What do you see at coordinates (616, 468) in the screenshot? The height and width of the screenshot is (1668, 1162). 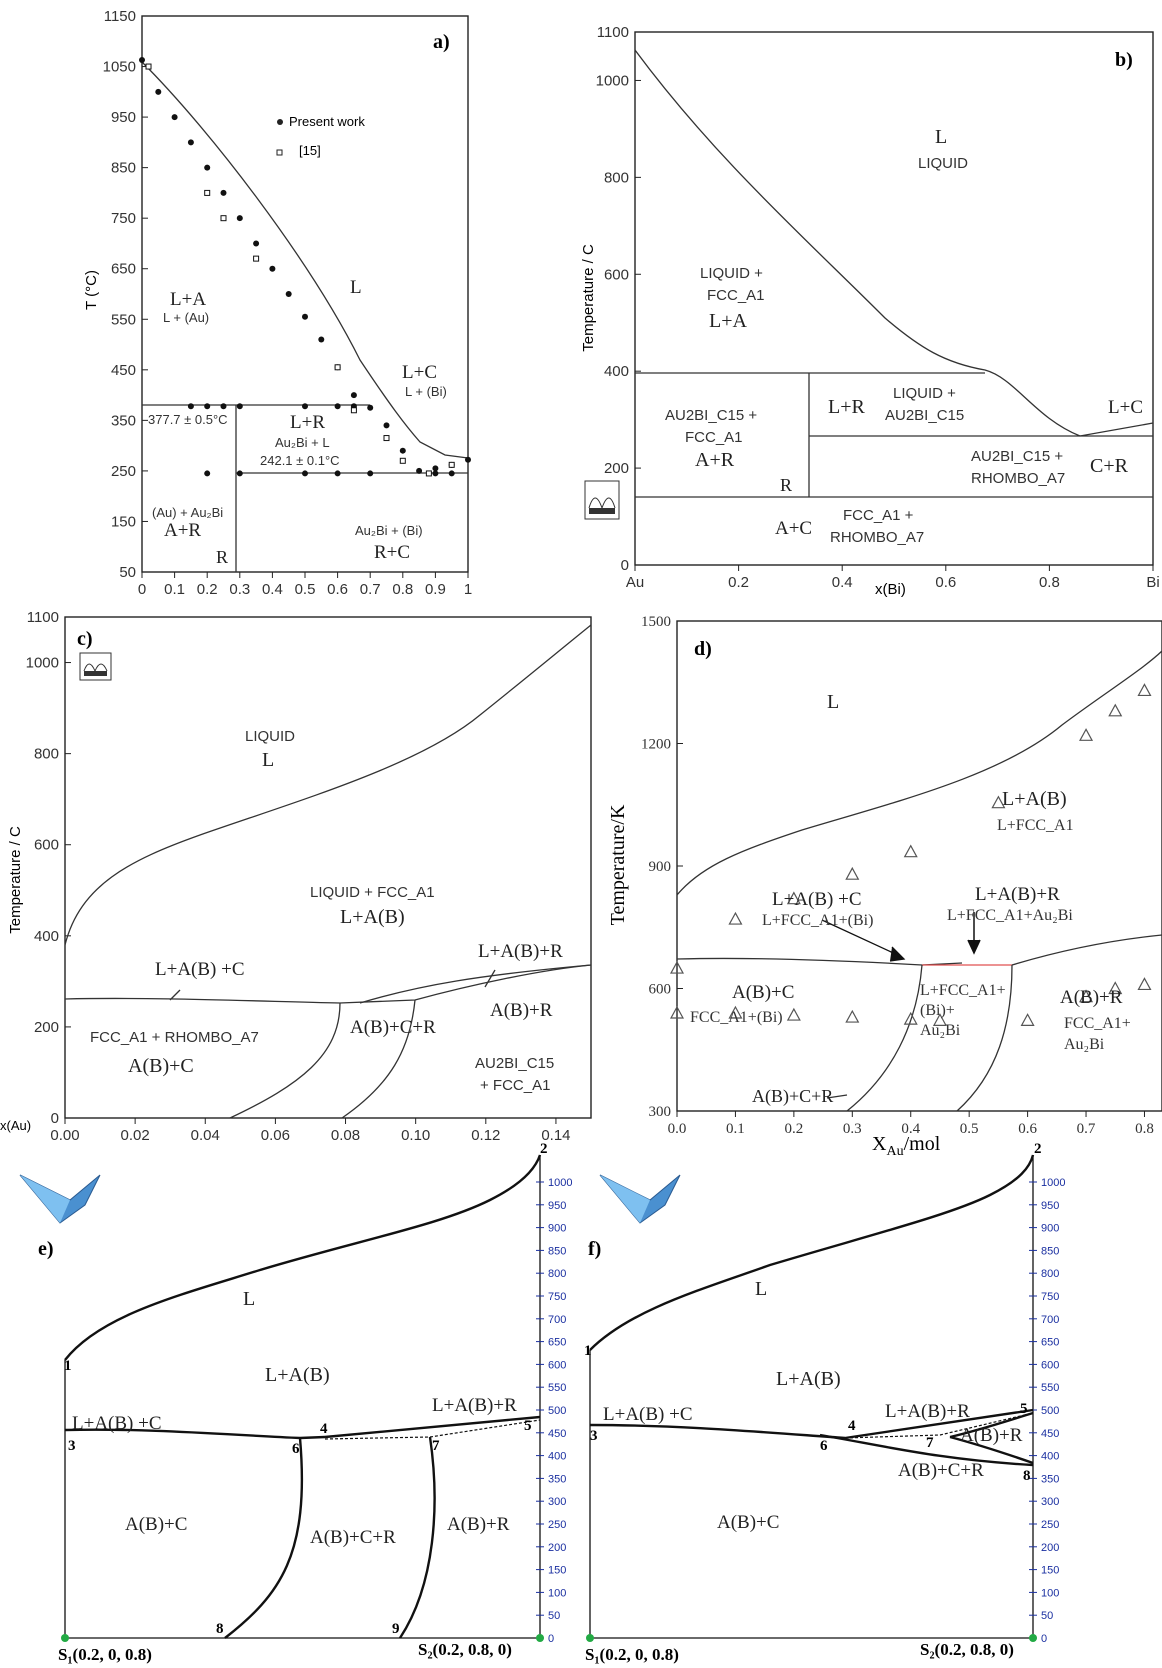 I see `y-tick-label: 200` at bounding box center [616, 468].